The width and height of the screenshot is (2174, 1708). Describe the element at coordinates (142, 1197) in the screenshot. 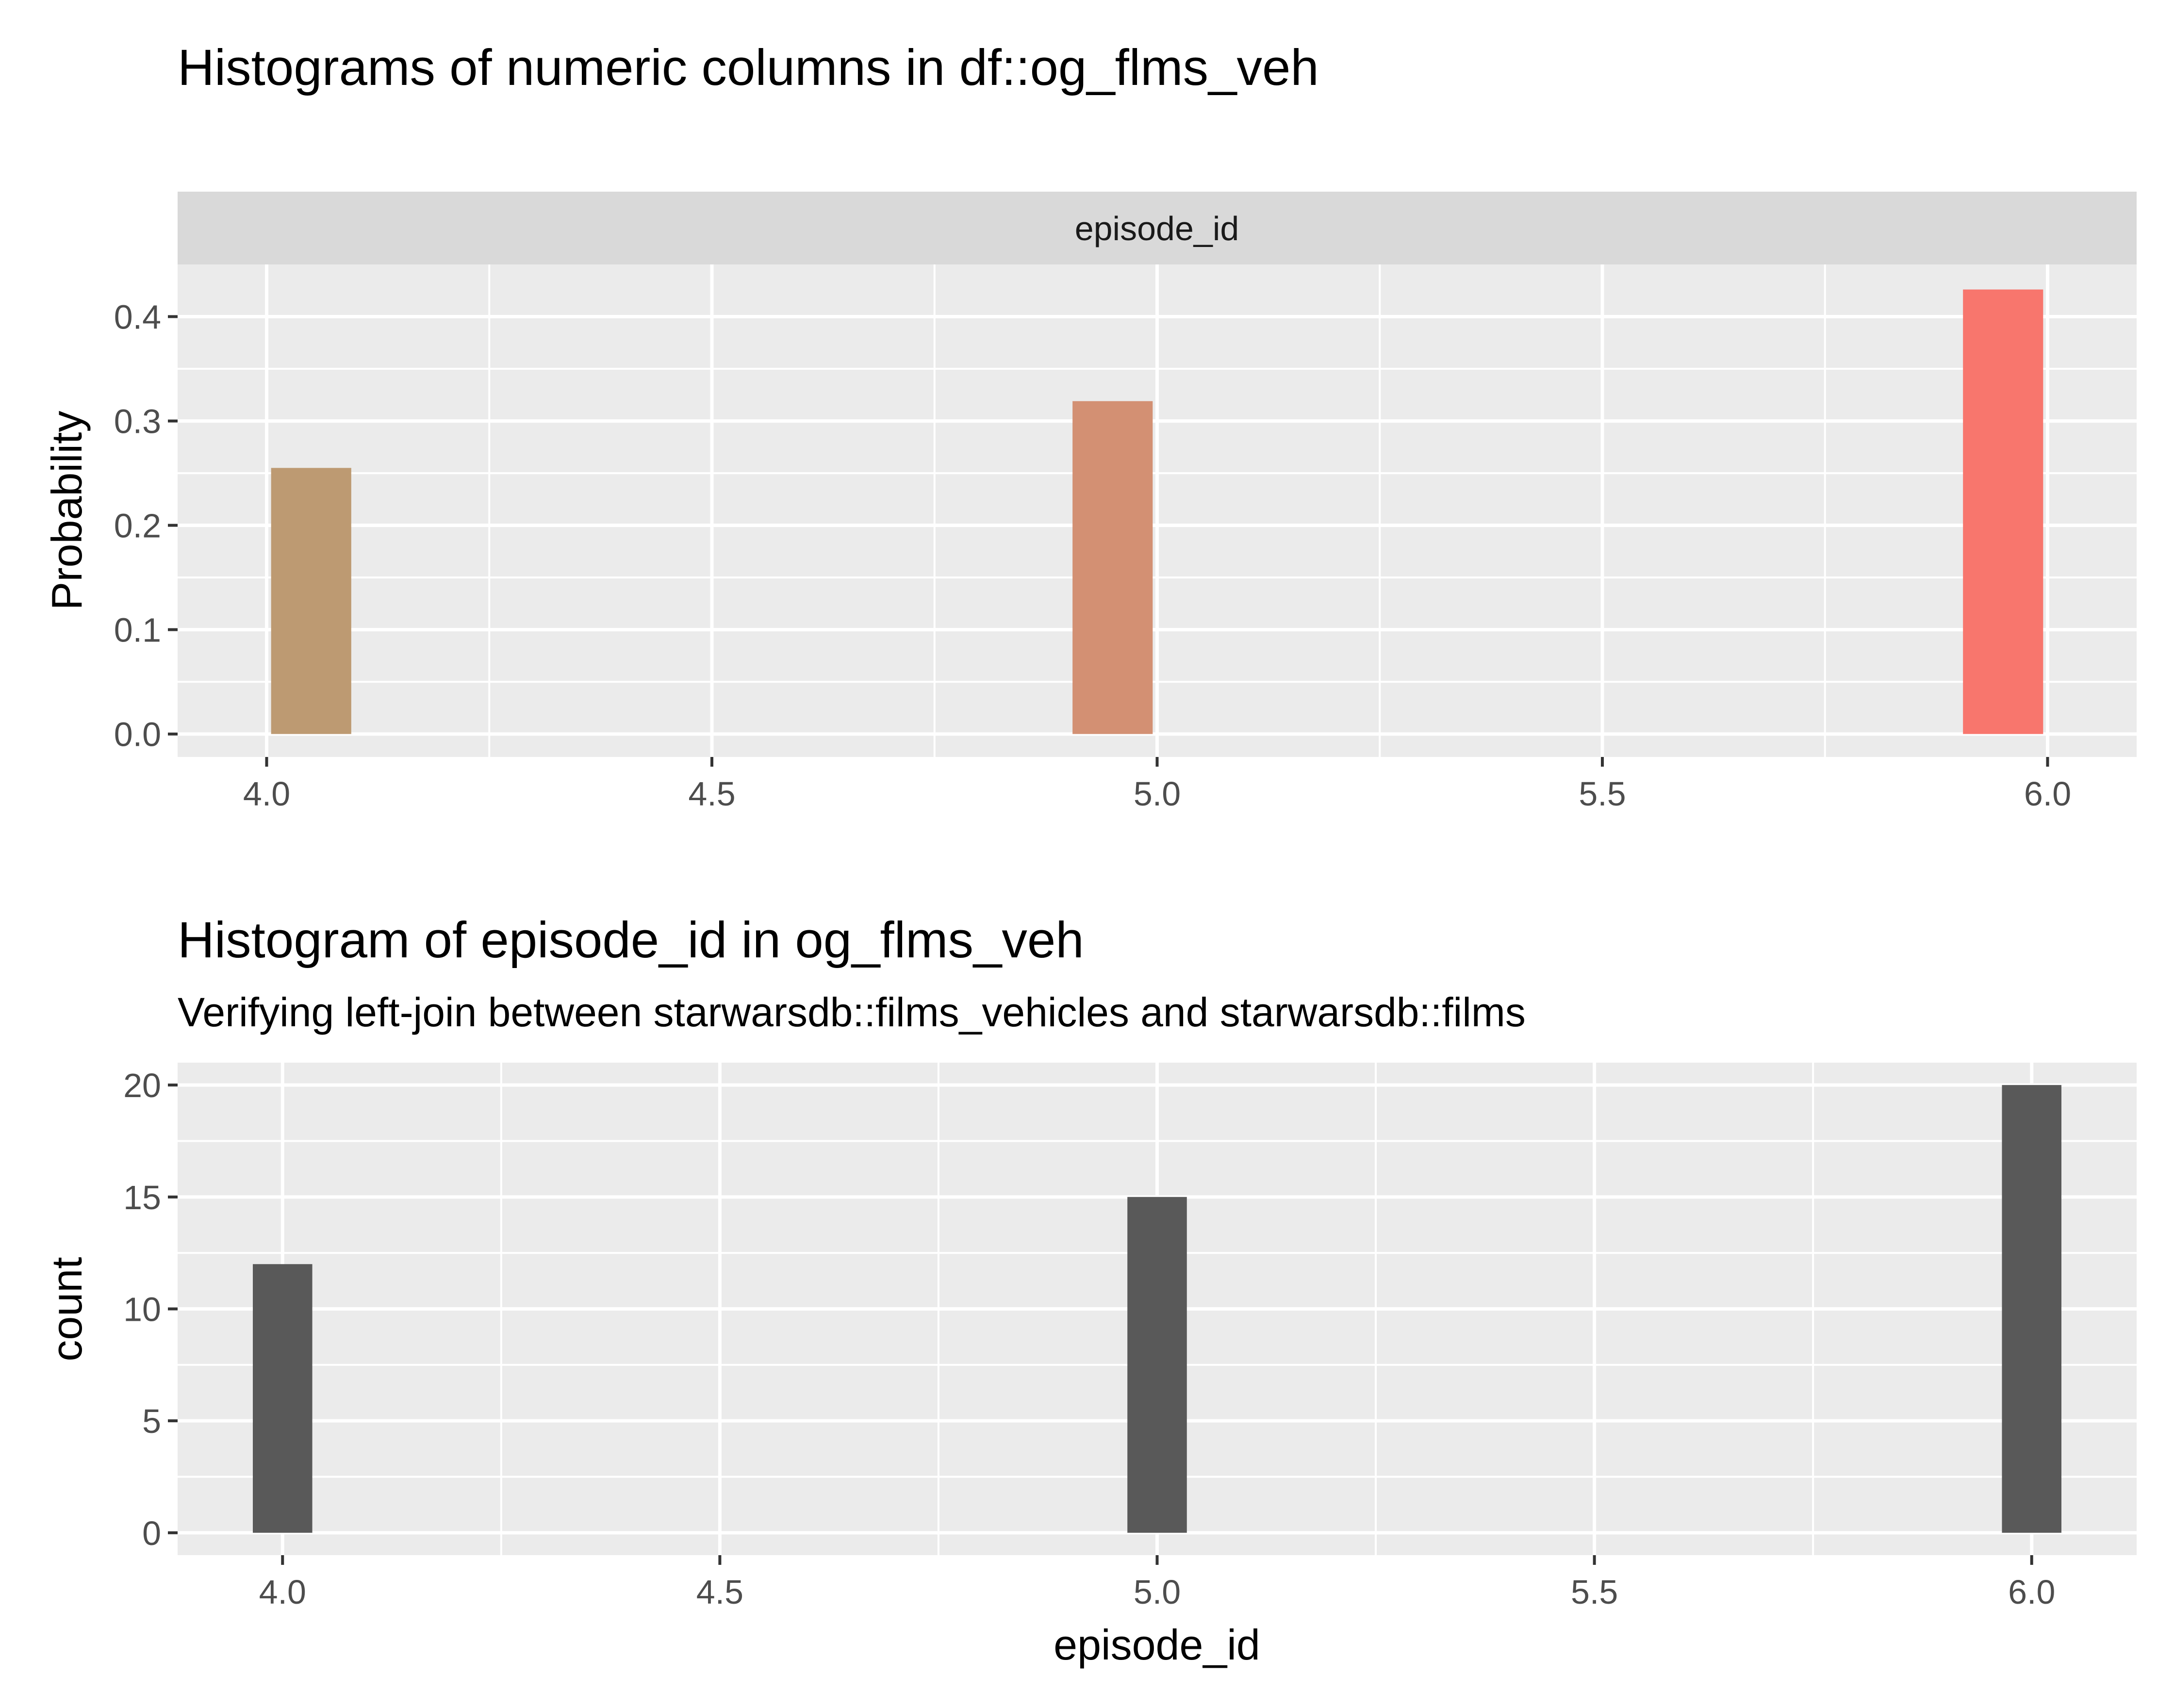

I see `y-tick-label: 15` at that location.